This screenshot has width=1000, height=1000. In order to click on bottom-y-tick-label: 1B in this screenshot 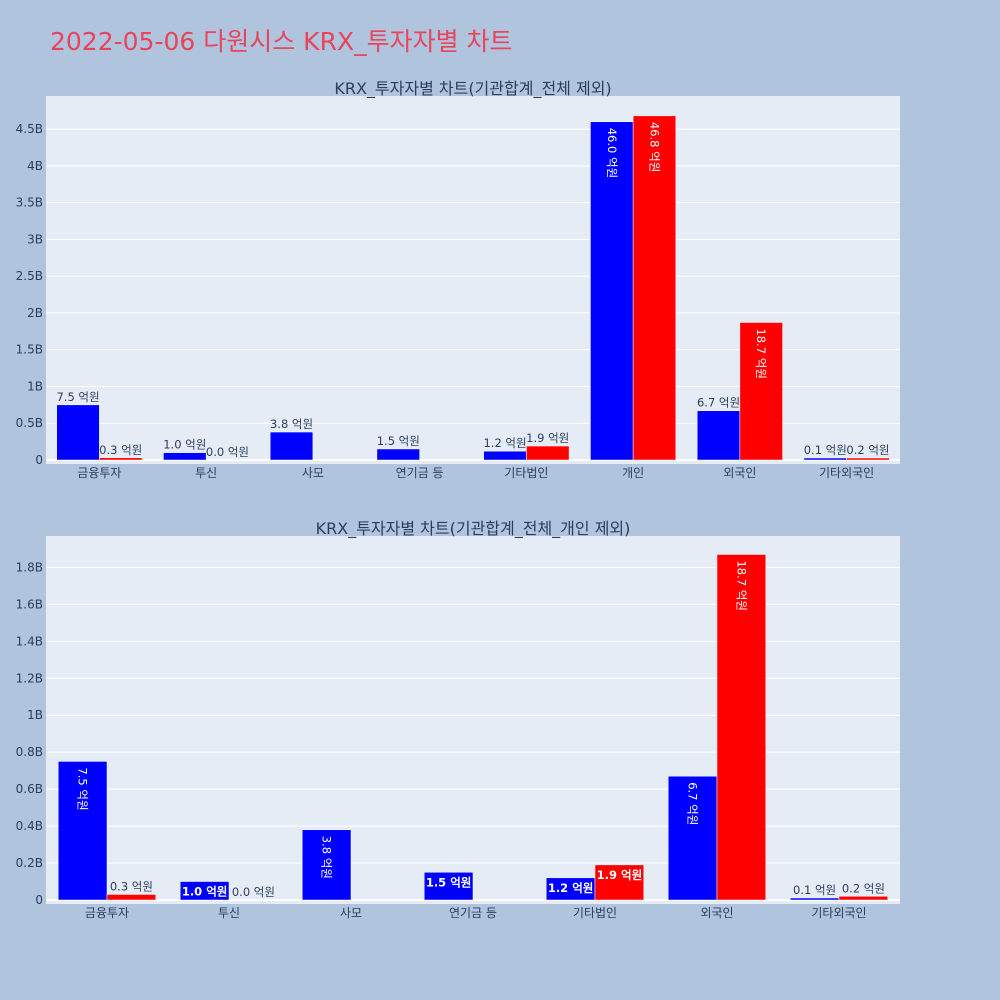, I will do `click(35, 715)`.